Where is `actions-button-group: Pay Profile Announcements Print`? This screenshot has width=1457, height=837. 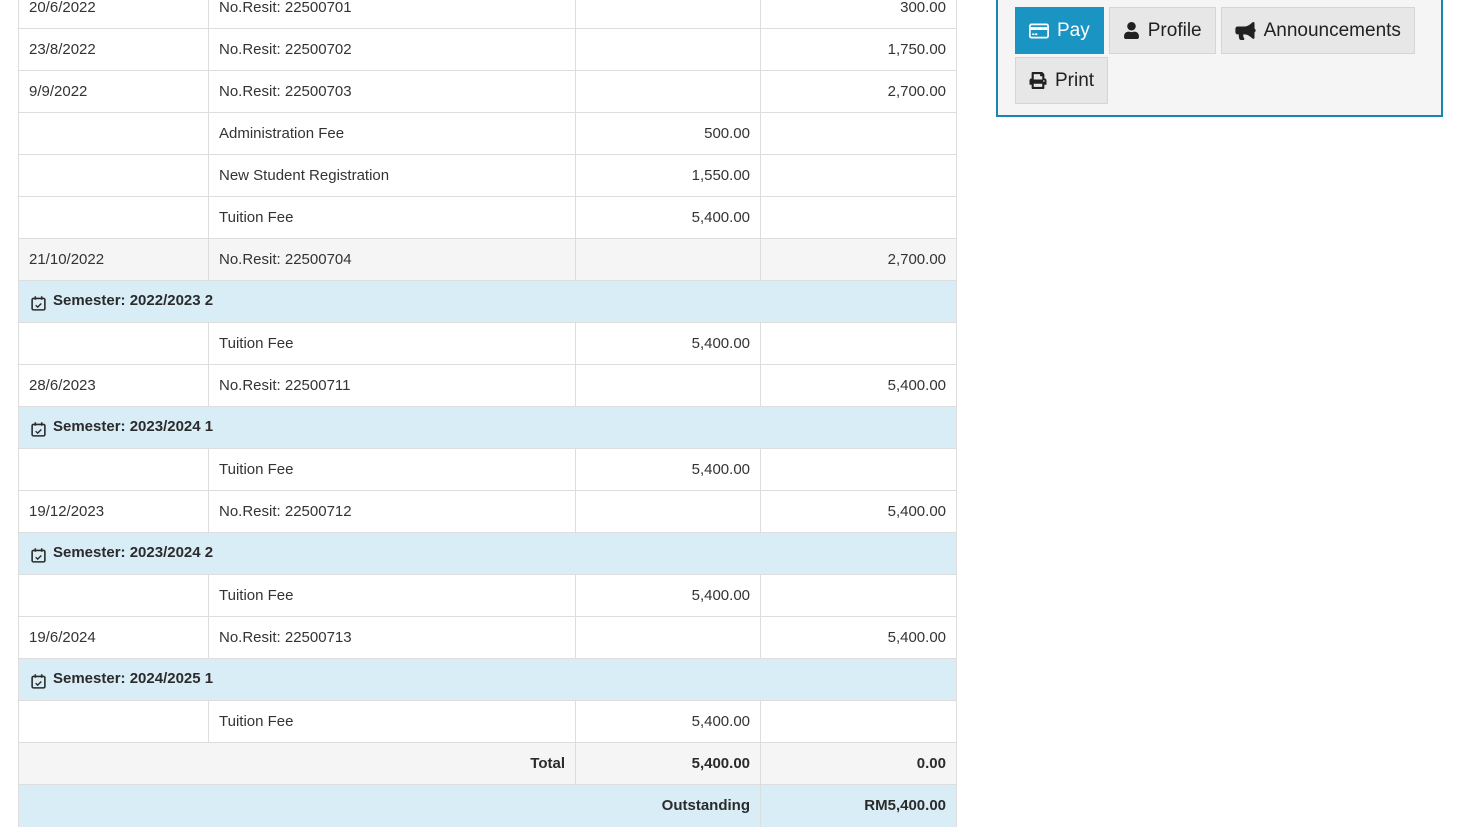
actions-button-group: Pay Profile Announcements Print is located at coordinates (1223, 55).